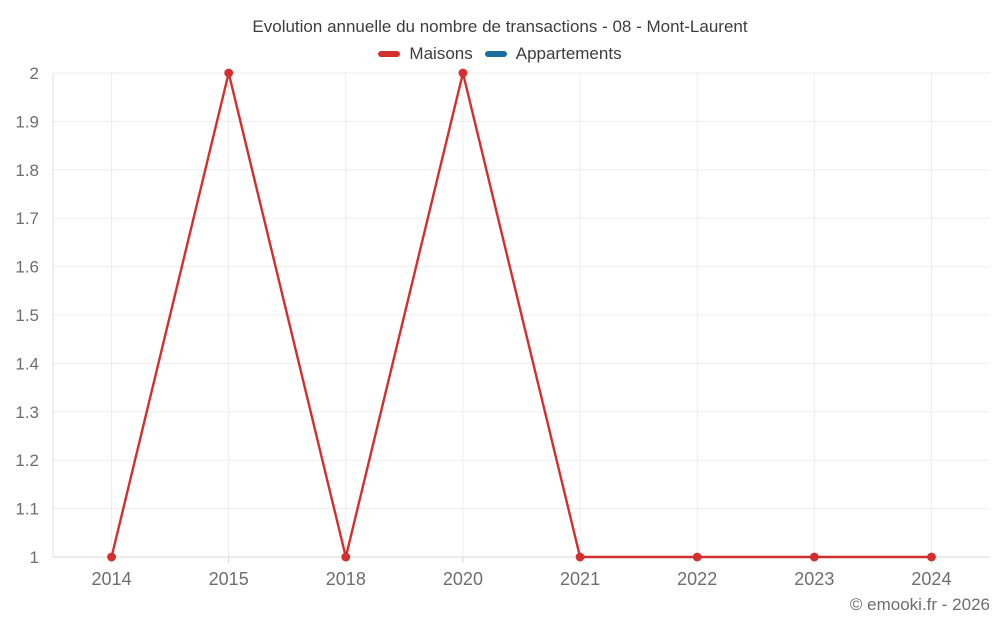  I want to click on x-axis-tick-label: 2015, so click(229, 579).